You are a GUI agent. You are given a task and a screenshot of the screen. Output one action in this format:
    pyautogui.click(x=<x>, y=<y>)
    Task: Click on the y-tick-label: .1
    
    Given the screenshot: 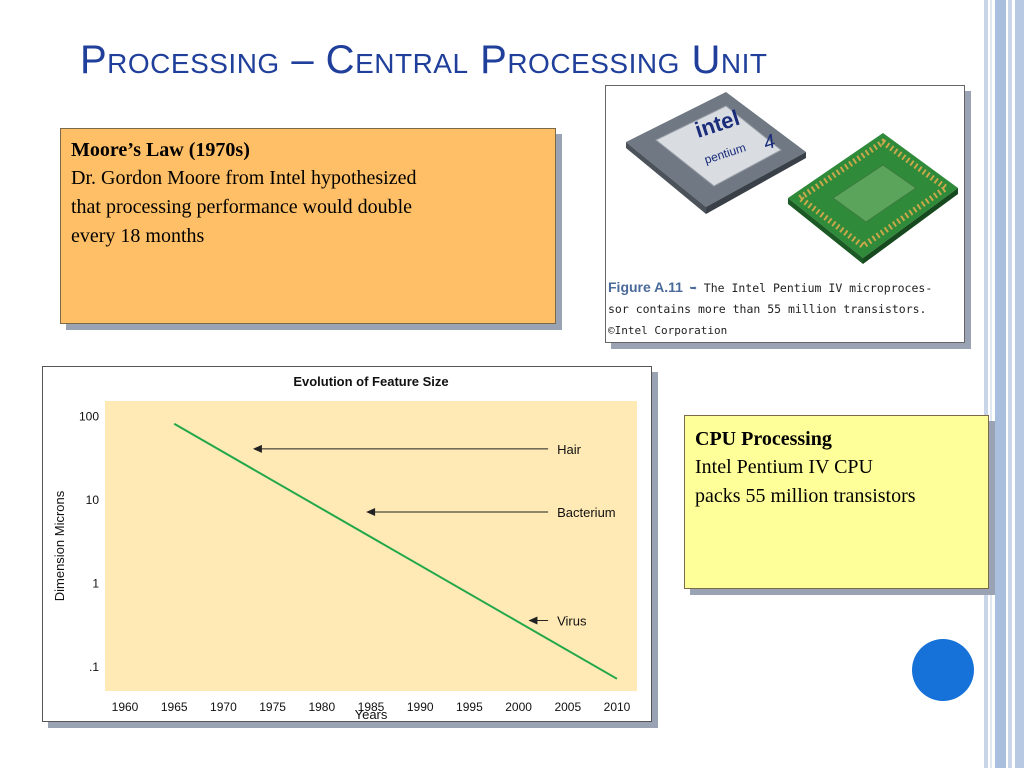 What is the action you would take?
    pyautogui.click(x=94, y=667)
    